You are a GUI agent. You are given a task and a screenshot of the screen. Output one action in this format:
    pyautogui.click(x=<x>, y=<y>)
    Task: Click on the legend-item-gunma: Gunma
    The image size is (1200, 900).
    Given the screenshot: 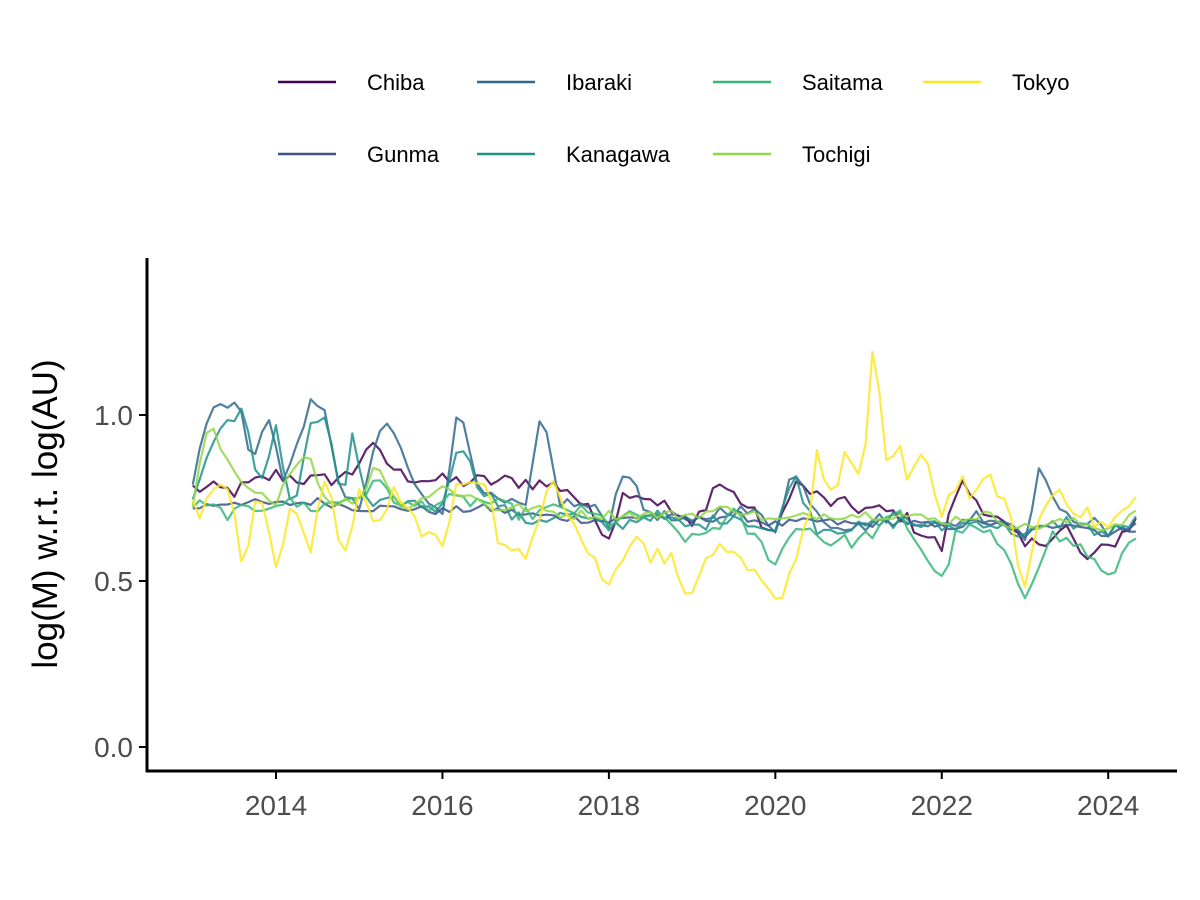 What is the action you would take?
    pyautogui.click(x=359, y=154)
    